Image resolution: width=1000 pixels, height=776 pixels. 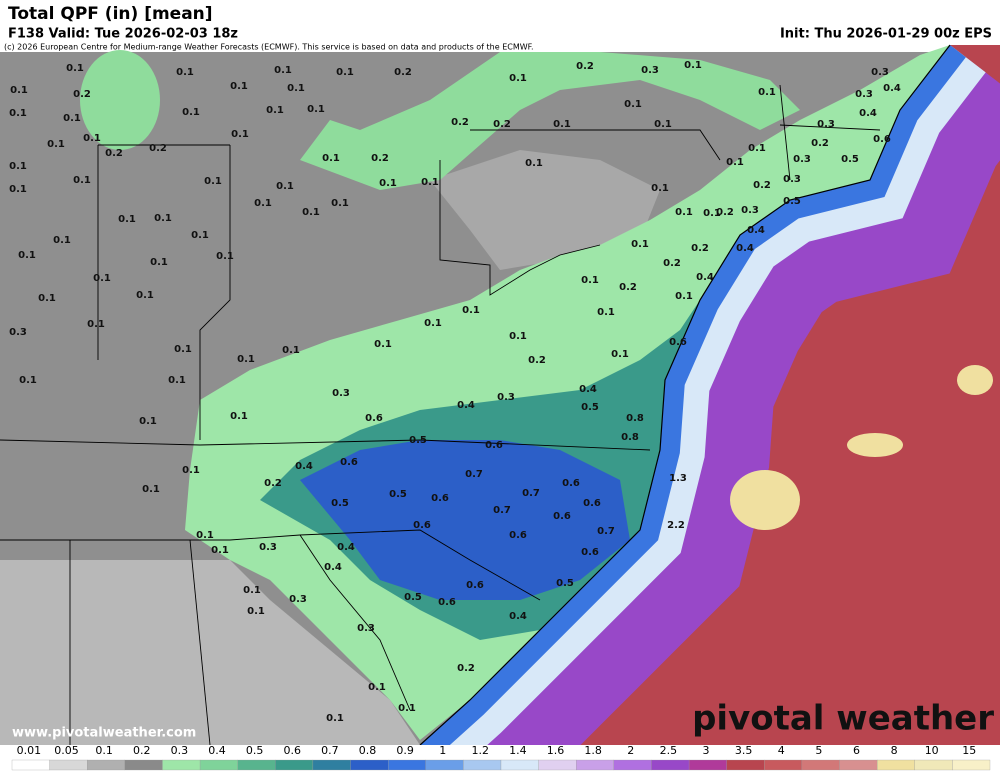 I want to click on legend-tick-label: 0.8, so click(x=368, y=750).